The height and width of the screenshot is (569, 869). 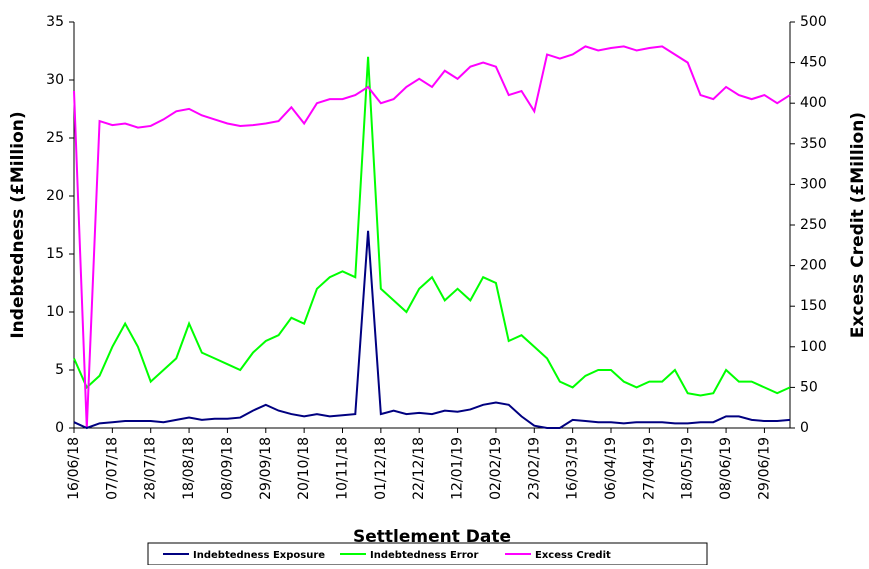 What do you see at coordinates (813, 184) in the screenshot?
I see `y2-tick-label: 300` at bounding box center [813, 184].